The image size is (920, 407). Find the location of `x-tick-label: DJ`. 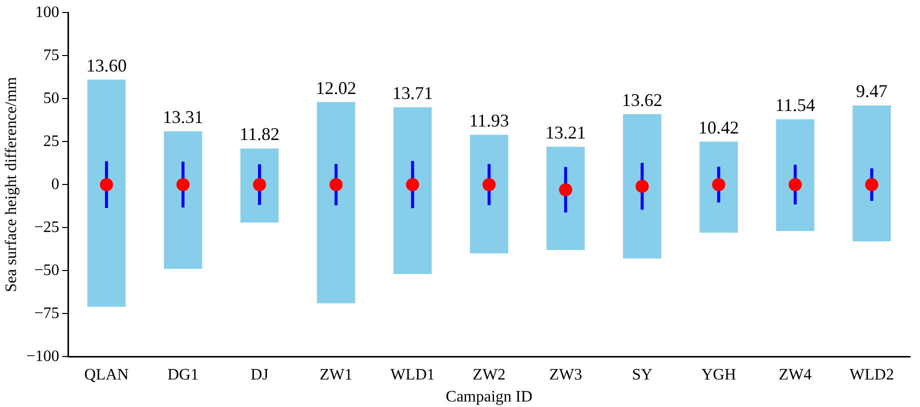

x-tick-label: DJ is located at coordinates (259, 375).